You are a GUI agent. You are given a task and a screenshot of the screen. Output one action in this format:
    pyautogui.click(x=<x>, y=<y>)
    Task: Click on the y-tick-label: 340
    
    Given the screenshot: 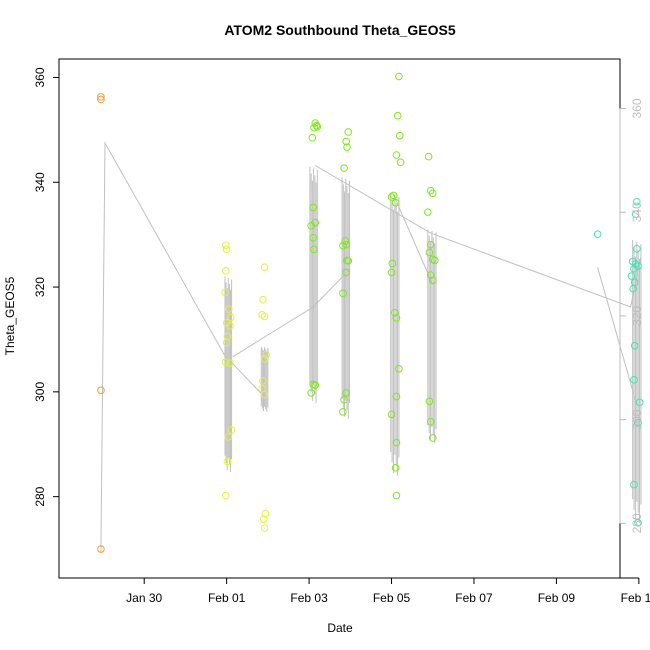 What is the action you would take?
    pyautogui.click(x=40, y=182)
    